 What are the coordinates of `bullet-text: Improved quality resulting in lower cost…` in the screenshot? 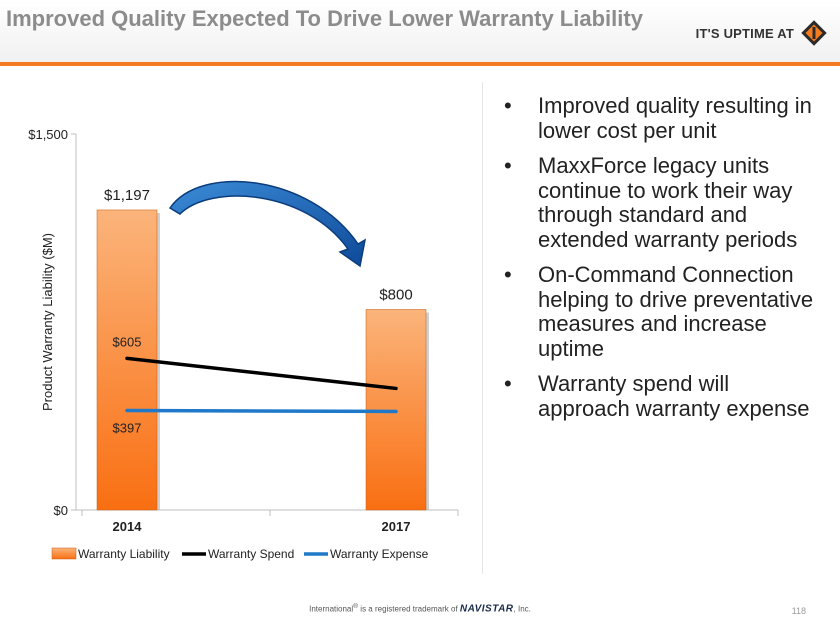 It's located at (675, 118).